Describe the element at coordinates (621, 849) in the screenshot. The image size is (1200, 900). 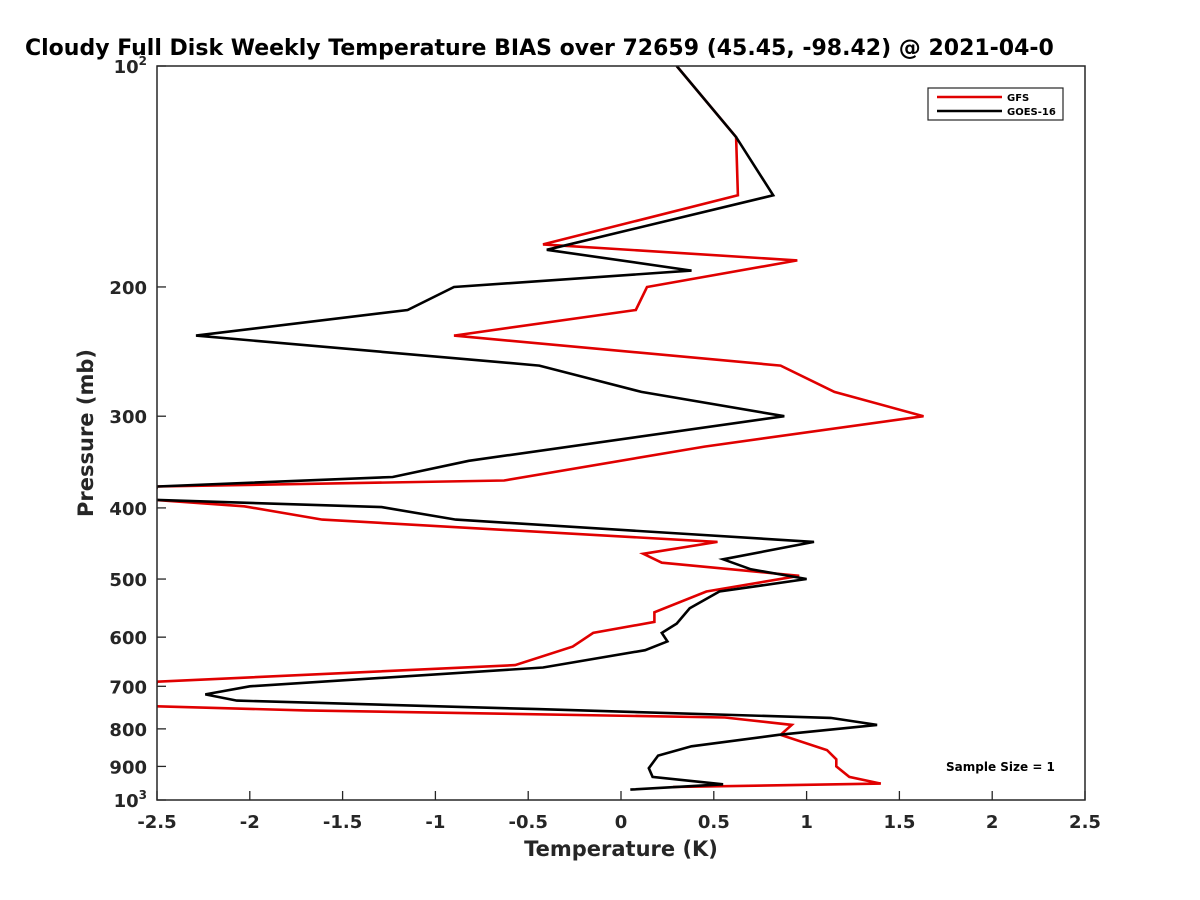
I see `x-axis-label: Temperature (K)` at that location.